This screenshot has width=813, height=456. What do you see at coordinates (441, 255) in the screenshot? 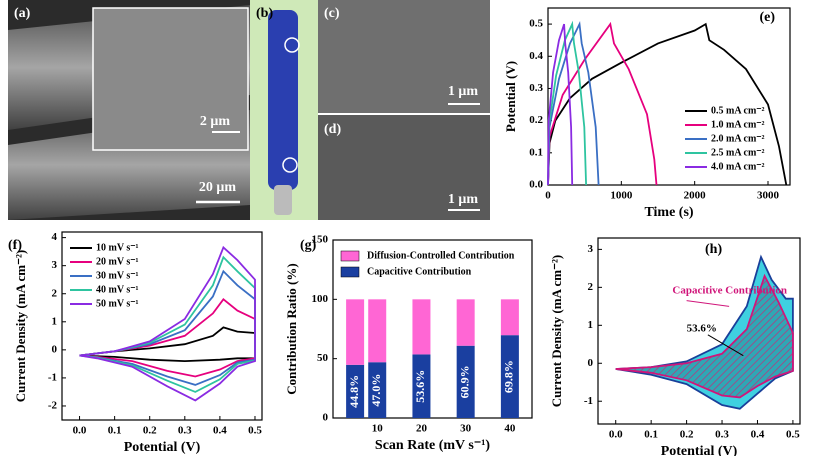
I see `legend-label: Diffusion-Controlled Contribution` at bounding box center [441, 255].